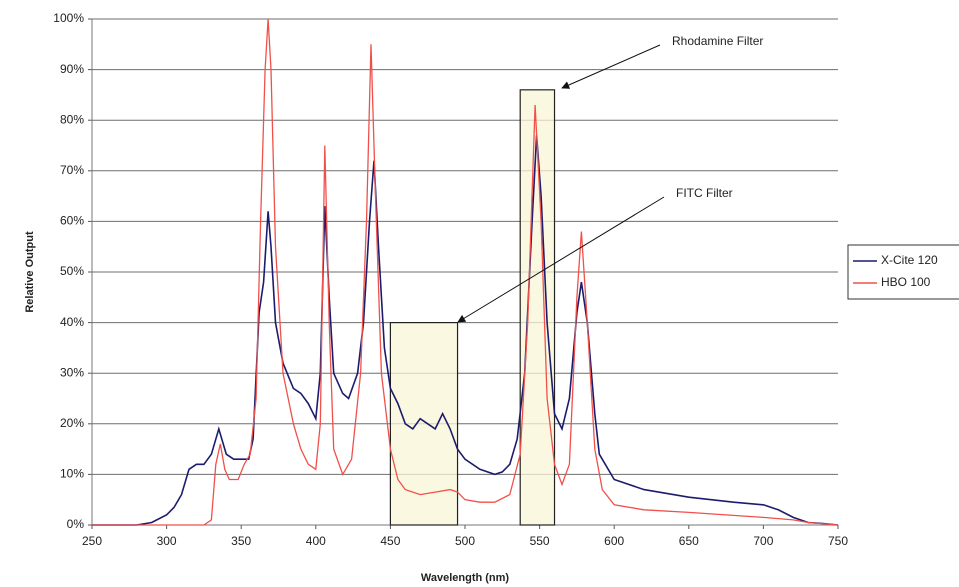 This screenshot has width=959, height=587. Describe the element at coordinates (92, 541) in the screenshot. I see `x-tick-label: 250` at that location.